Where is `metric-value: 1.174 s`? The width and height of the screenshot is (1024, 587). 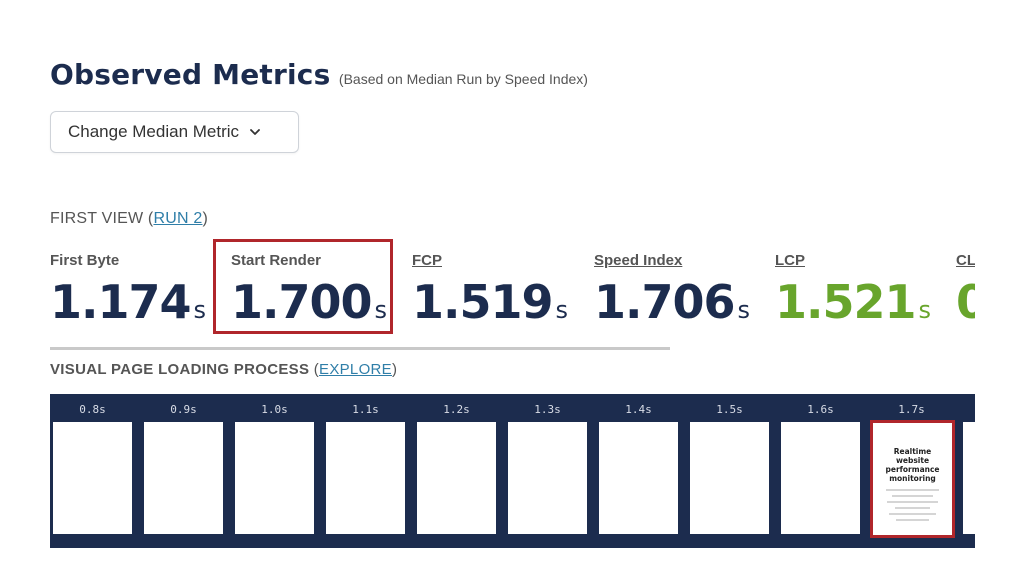 metric-value: 1.174 s is located at coordinates (128, 303).